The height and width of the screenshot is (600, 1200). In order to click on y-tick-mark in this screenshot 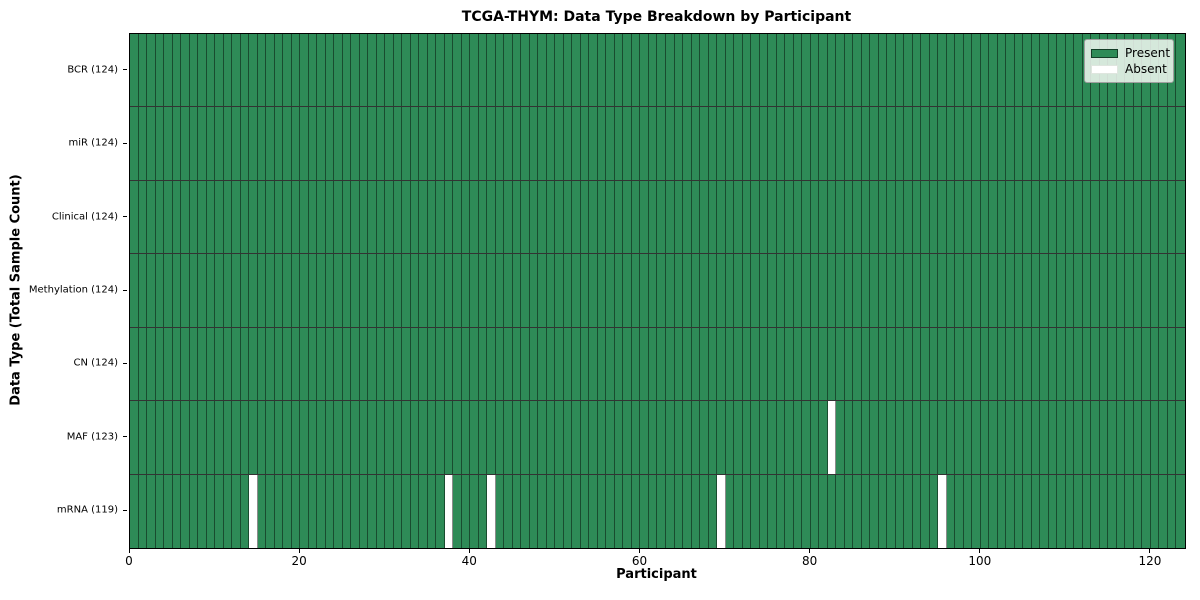, I will do `click(125, 290)`.